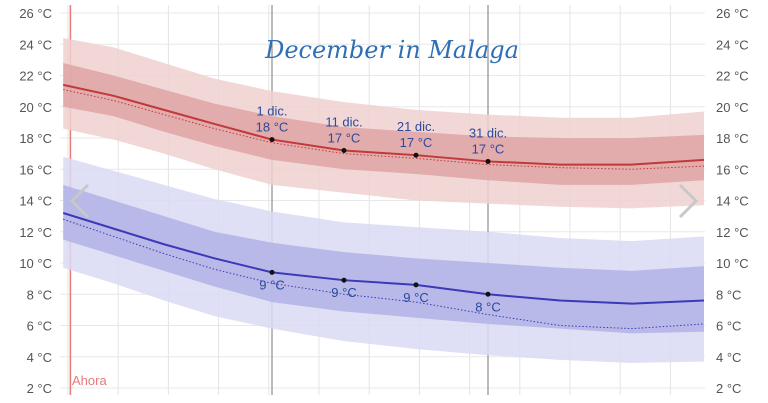 The height and width of the screenshot is (403, 768). What do you see at coordinates (487, 306) in the screenshot?
I see `low-value-label: 8 °C` at bounding box center [487, 306].